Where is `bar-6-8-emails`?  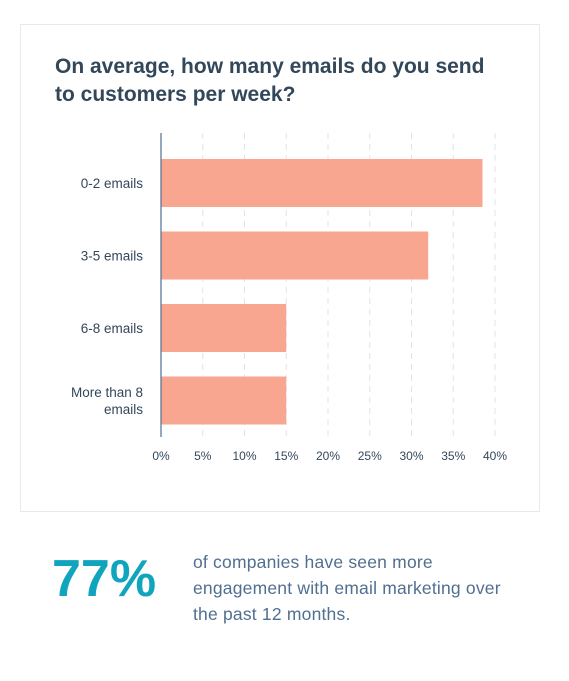 bar-6-8-emails is located at coordinates (224, 328).